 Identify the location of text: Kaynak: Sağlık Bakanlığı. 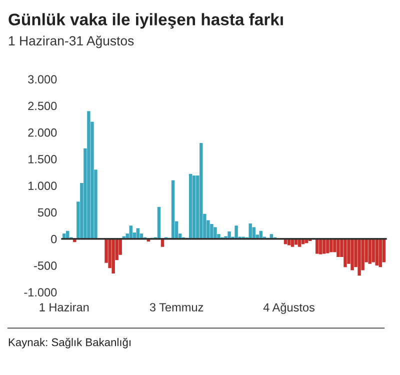
(69, 343).